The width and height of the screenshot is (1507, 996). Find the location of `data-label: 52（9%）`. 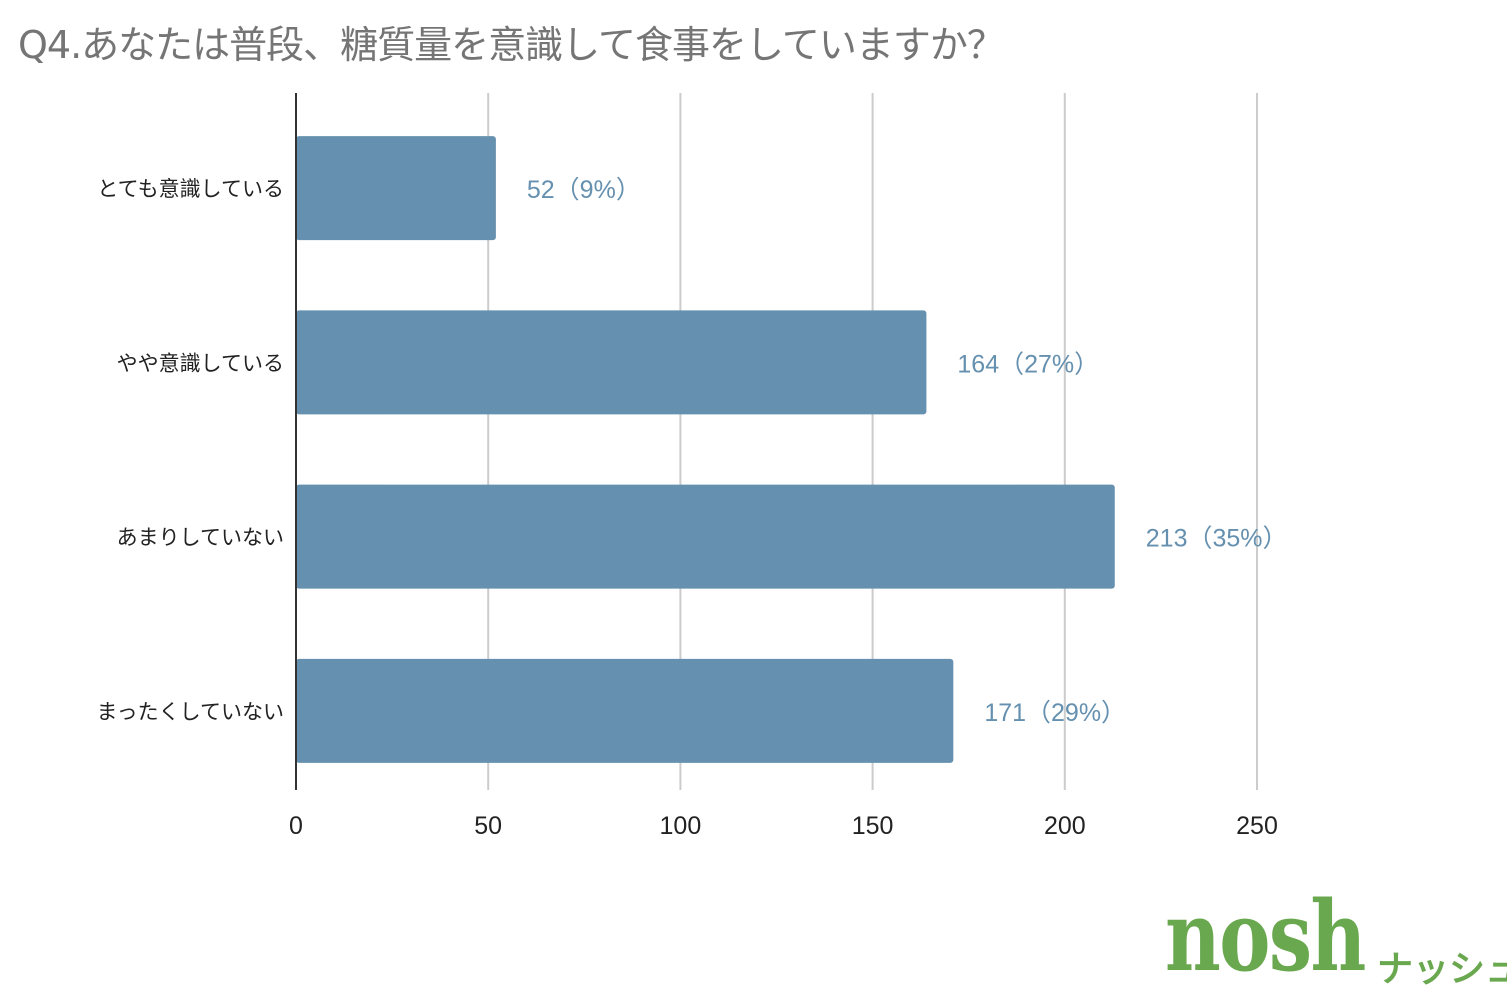

data-label: 52（9%） is located at coordinates (584, 190).